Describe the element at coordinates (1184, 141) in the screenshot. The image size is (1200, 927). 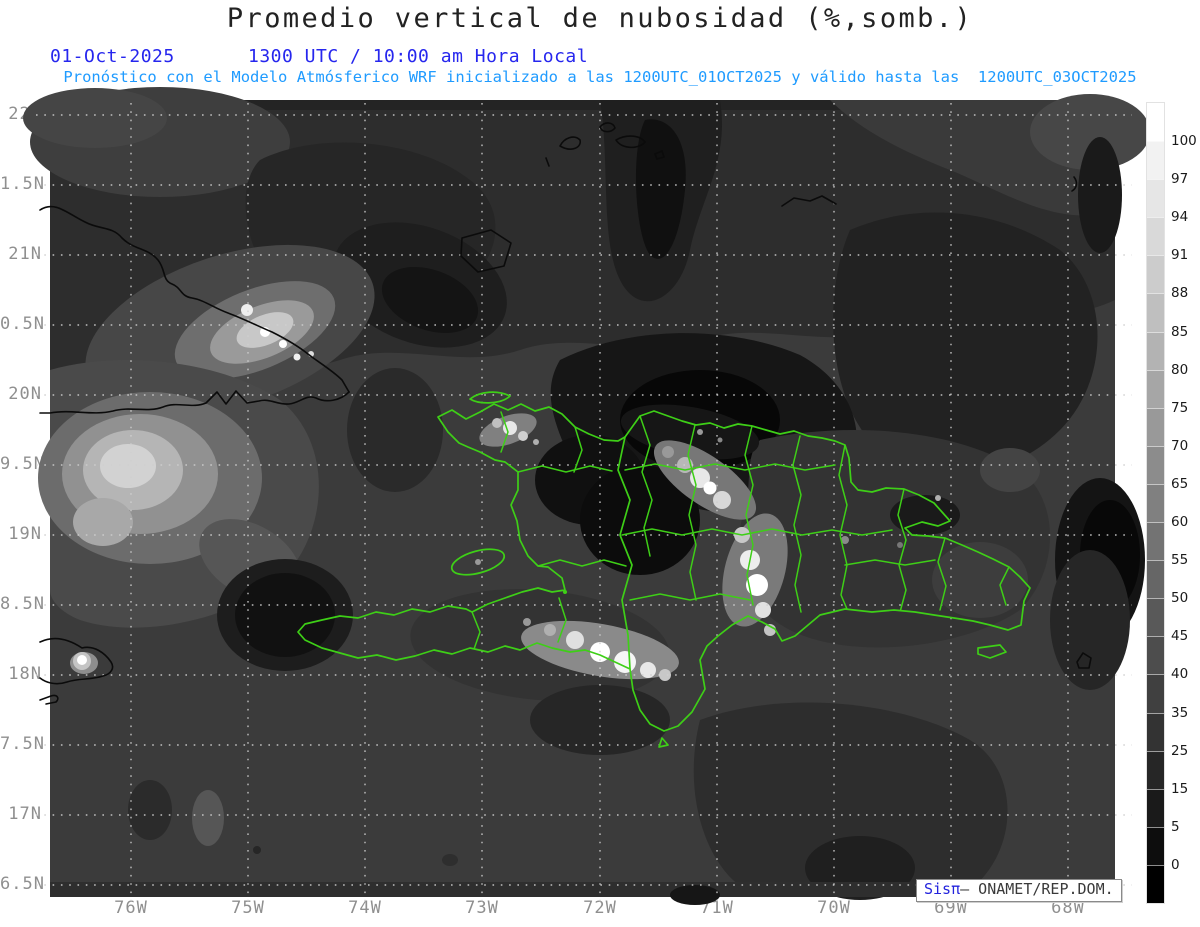
I see `colorbar-label: 100` at that location.